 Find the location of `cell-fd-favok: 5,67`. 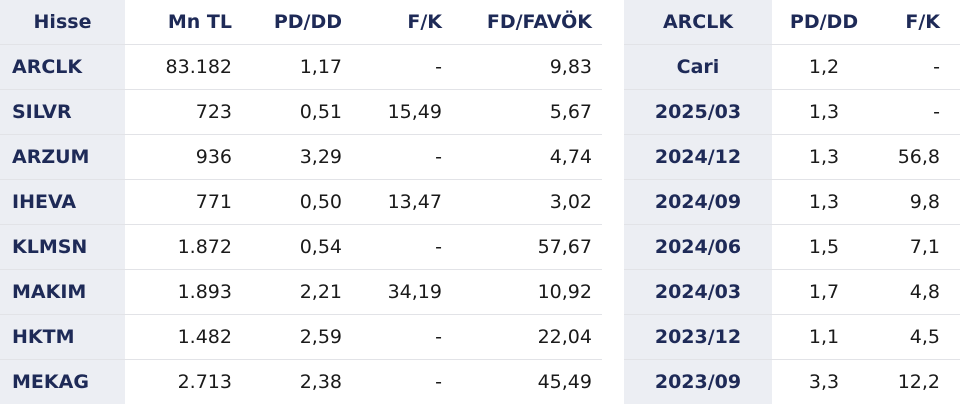

cell-fd-favok: 5,67 is located at coordinates (527, 112).